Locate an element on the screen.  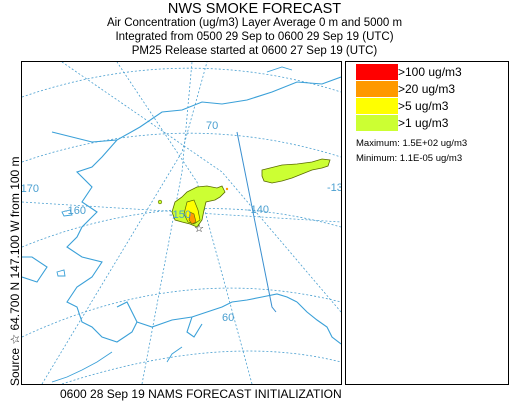
plume-gt5 is located at coordinates (192, 212).